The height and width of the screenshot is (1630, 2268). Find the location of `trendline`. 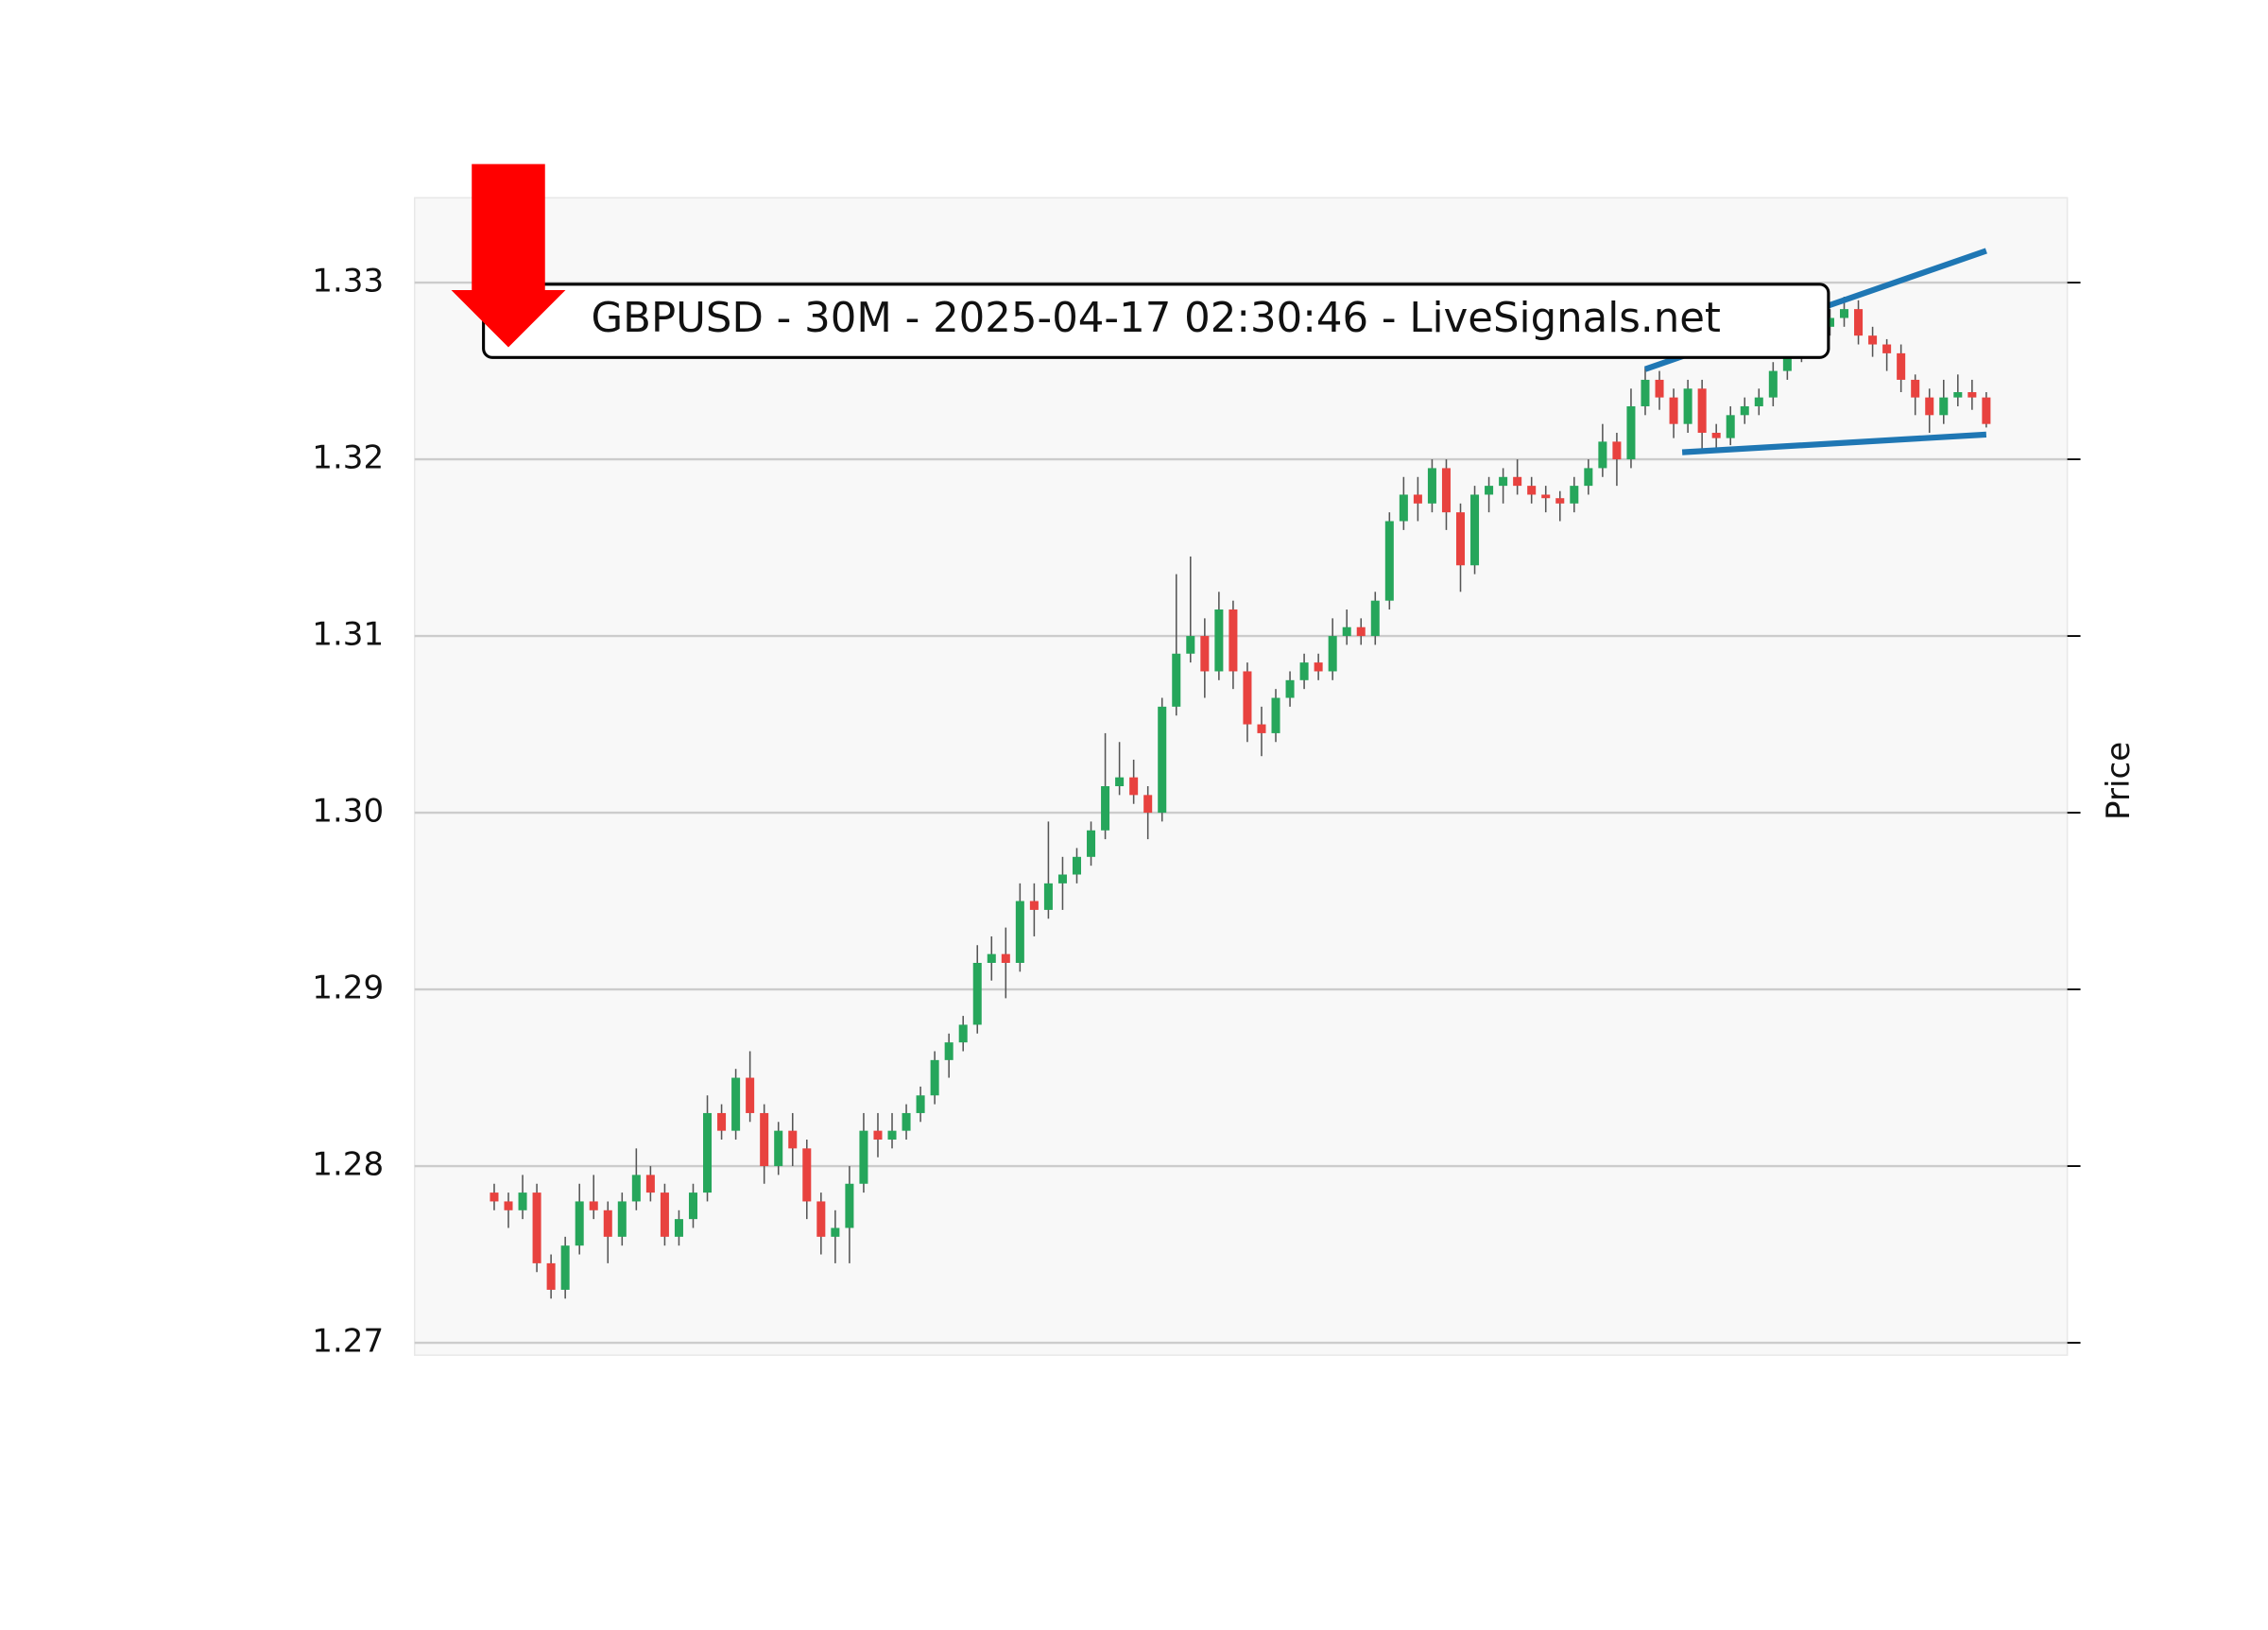

trendline is located at coordinates (1834, 443).